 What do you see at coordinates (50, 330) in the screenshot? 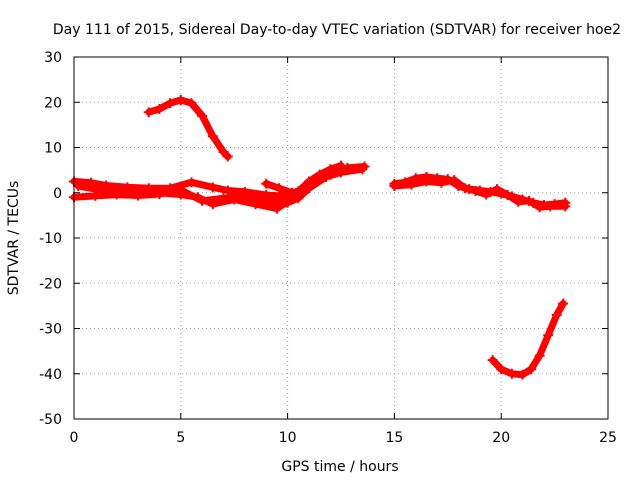
I see `y-tick-label: -30` at bounding box center [50, 330].